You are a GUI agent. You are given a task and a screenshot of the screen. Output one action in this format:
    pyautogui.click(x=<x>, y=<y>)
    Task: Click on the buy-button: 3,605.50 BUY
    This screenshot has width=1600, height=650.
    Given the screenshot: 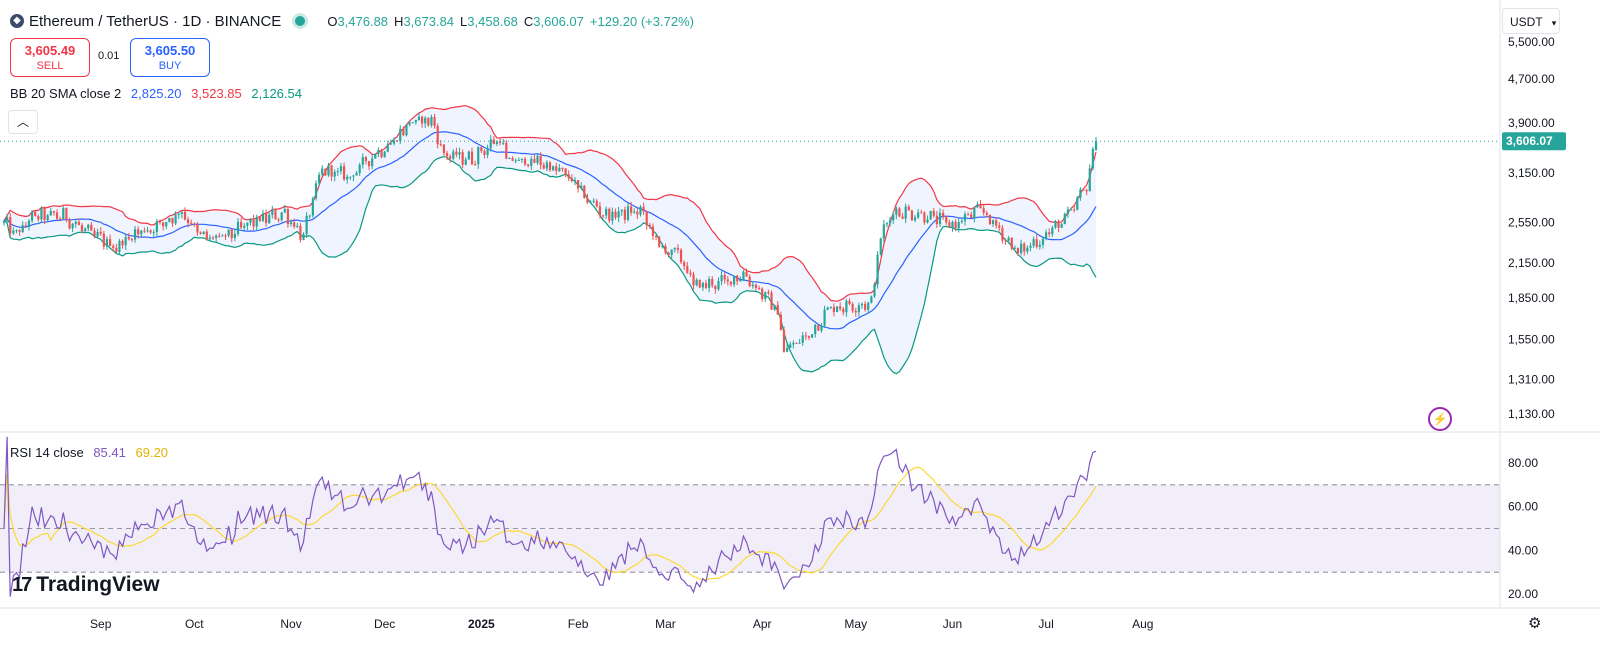 What is the action you would take?
    pyautogui.click(x=170, y=57)
    